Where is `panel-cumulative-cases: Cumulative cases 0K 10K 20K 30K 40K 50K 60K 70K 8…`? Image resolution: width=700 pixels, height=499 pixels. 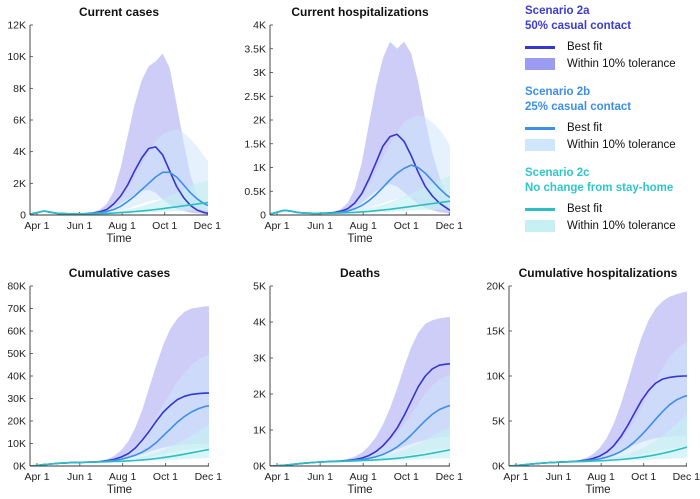
panel-cumulative-cases: Cumulative cases 0K 10K 20K 30K 40K 50K 60K 70K 8… is located at coordinates (114, 381).